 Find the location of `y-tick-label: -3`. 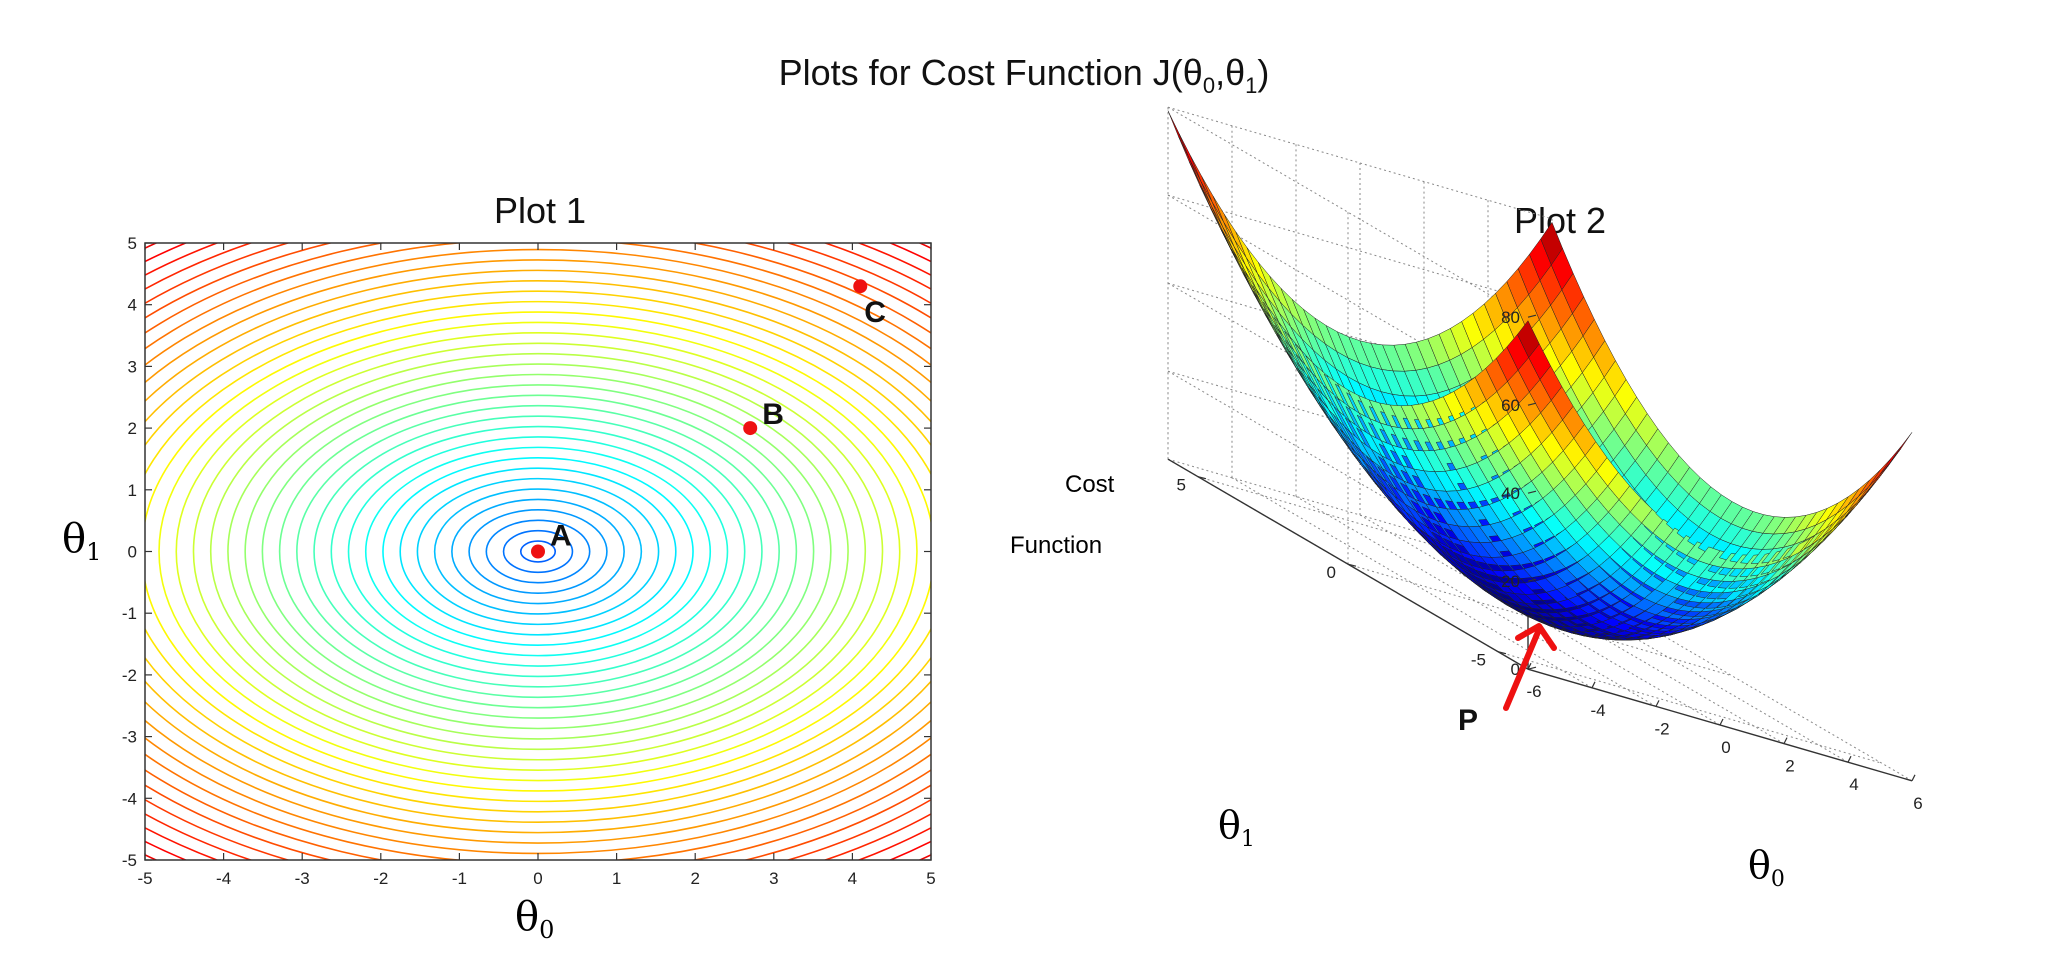

y-tick-label: -3 is located at coordinates (129, 737).